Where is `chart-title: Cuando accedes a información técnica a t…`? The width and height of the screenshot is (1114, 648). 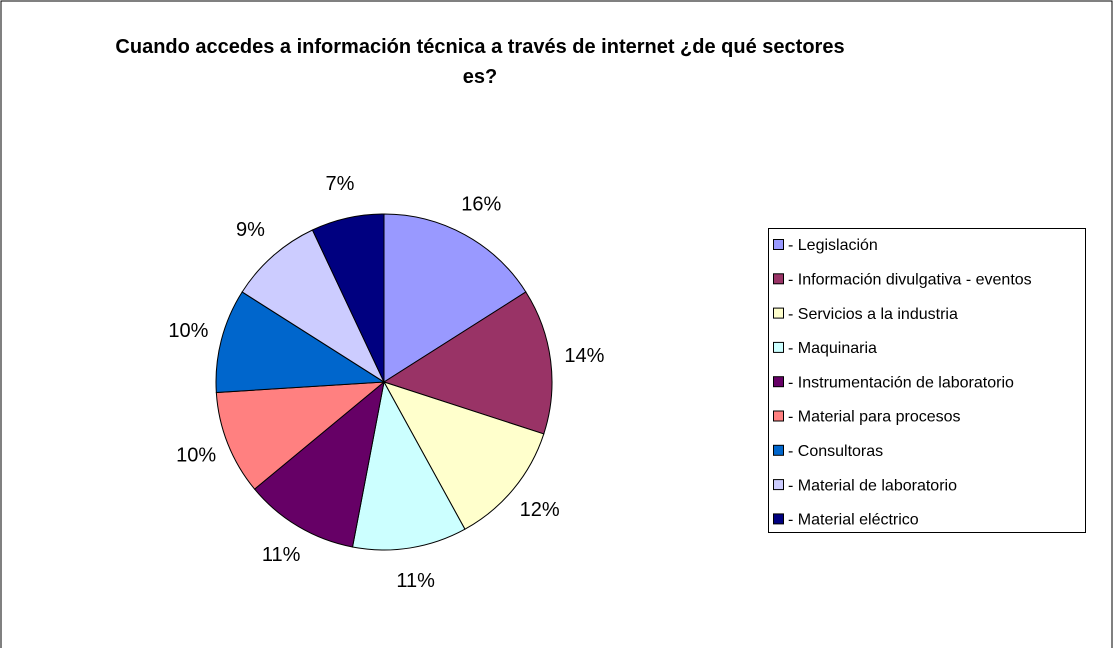 chart-title: Cuando accedes a información técnica a t… is located at coordinates (480, 62).